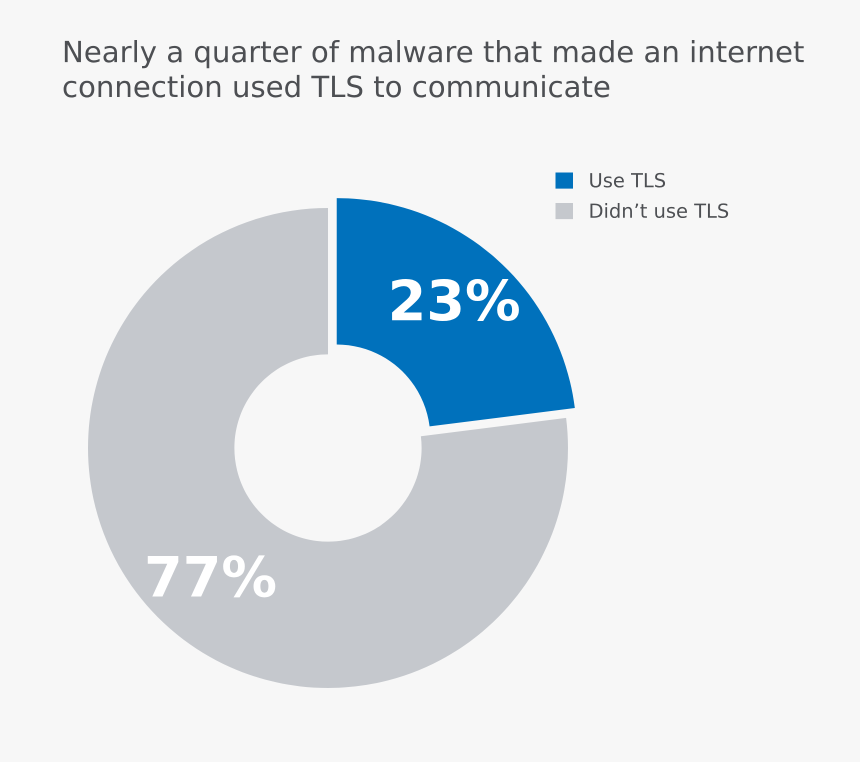 Image resolution: width=860 pixels, height=762 pixels. What do you see at coordinates (628, 180) in the screenshot?
I see `legend-label: Use TLS` at bounding box center [628, 180].